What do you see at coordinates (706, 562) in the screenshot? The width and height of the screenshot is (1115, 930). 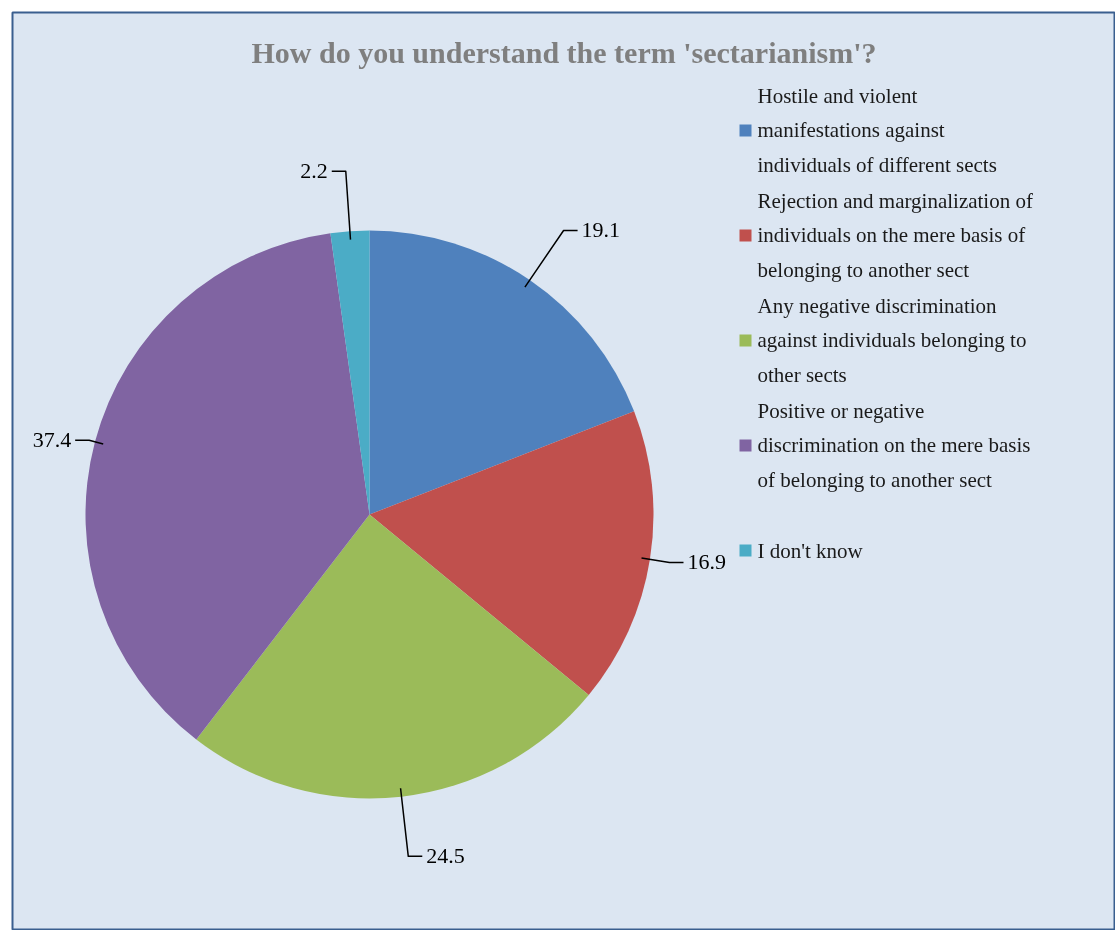 I see `data-label: 16.9` at bounding box center [706, 562].